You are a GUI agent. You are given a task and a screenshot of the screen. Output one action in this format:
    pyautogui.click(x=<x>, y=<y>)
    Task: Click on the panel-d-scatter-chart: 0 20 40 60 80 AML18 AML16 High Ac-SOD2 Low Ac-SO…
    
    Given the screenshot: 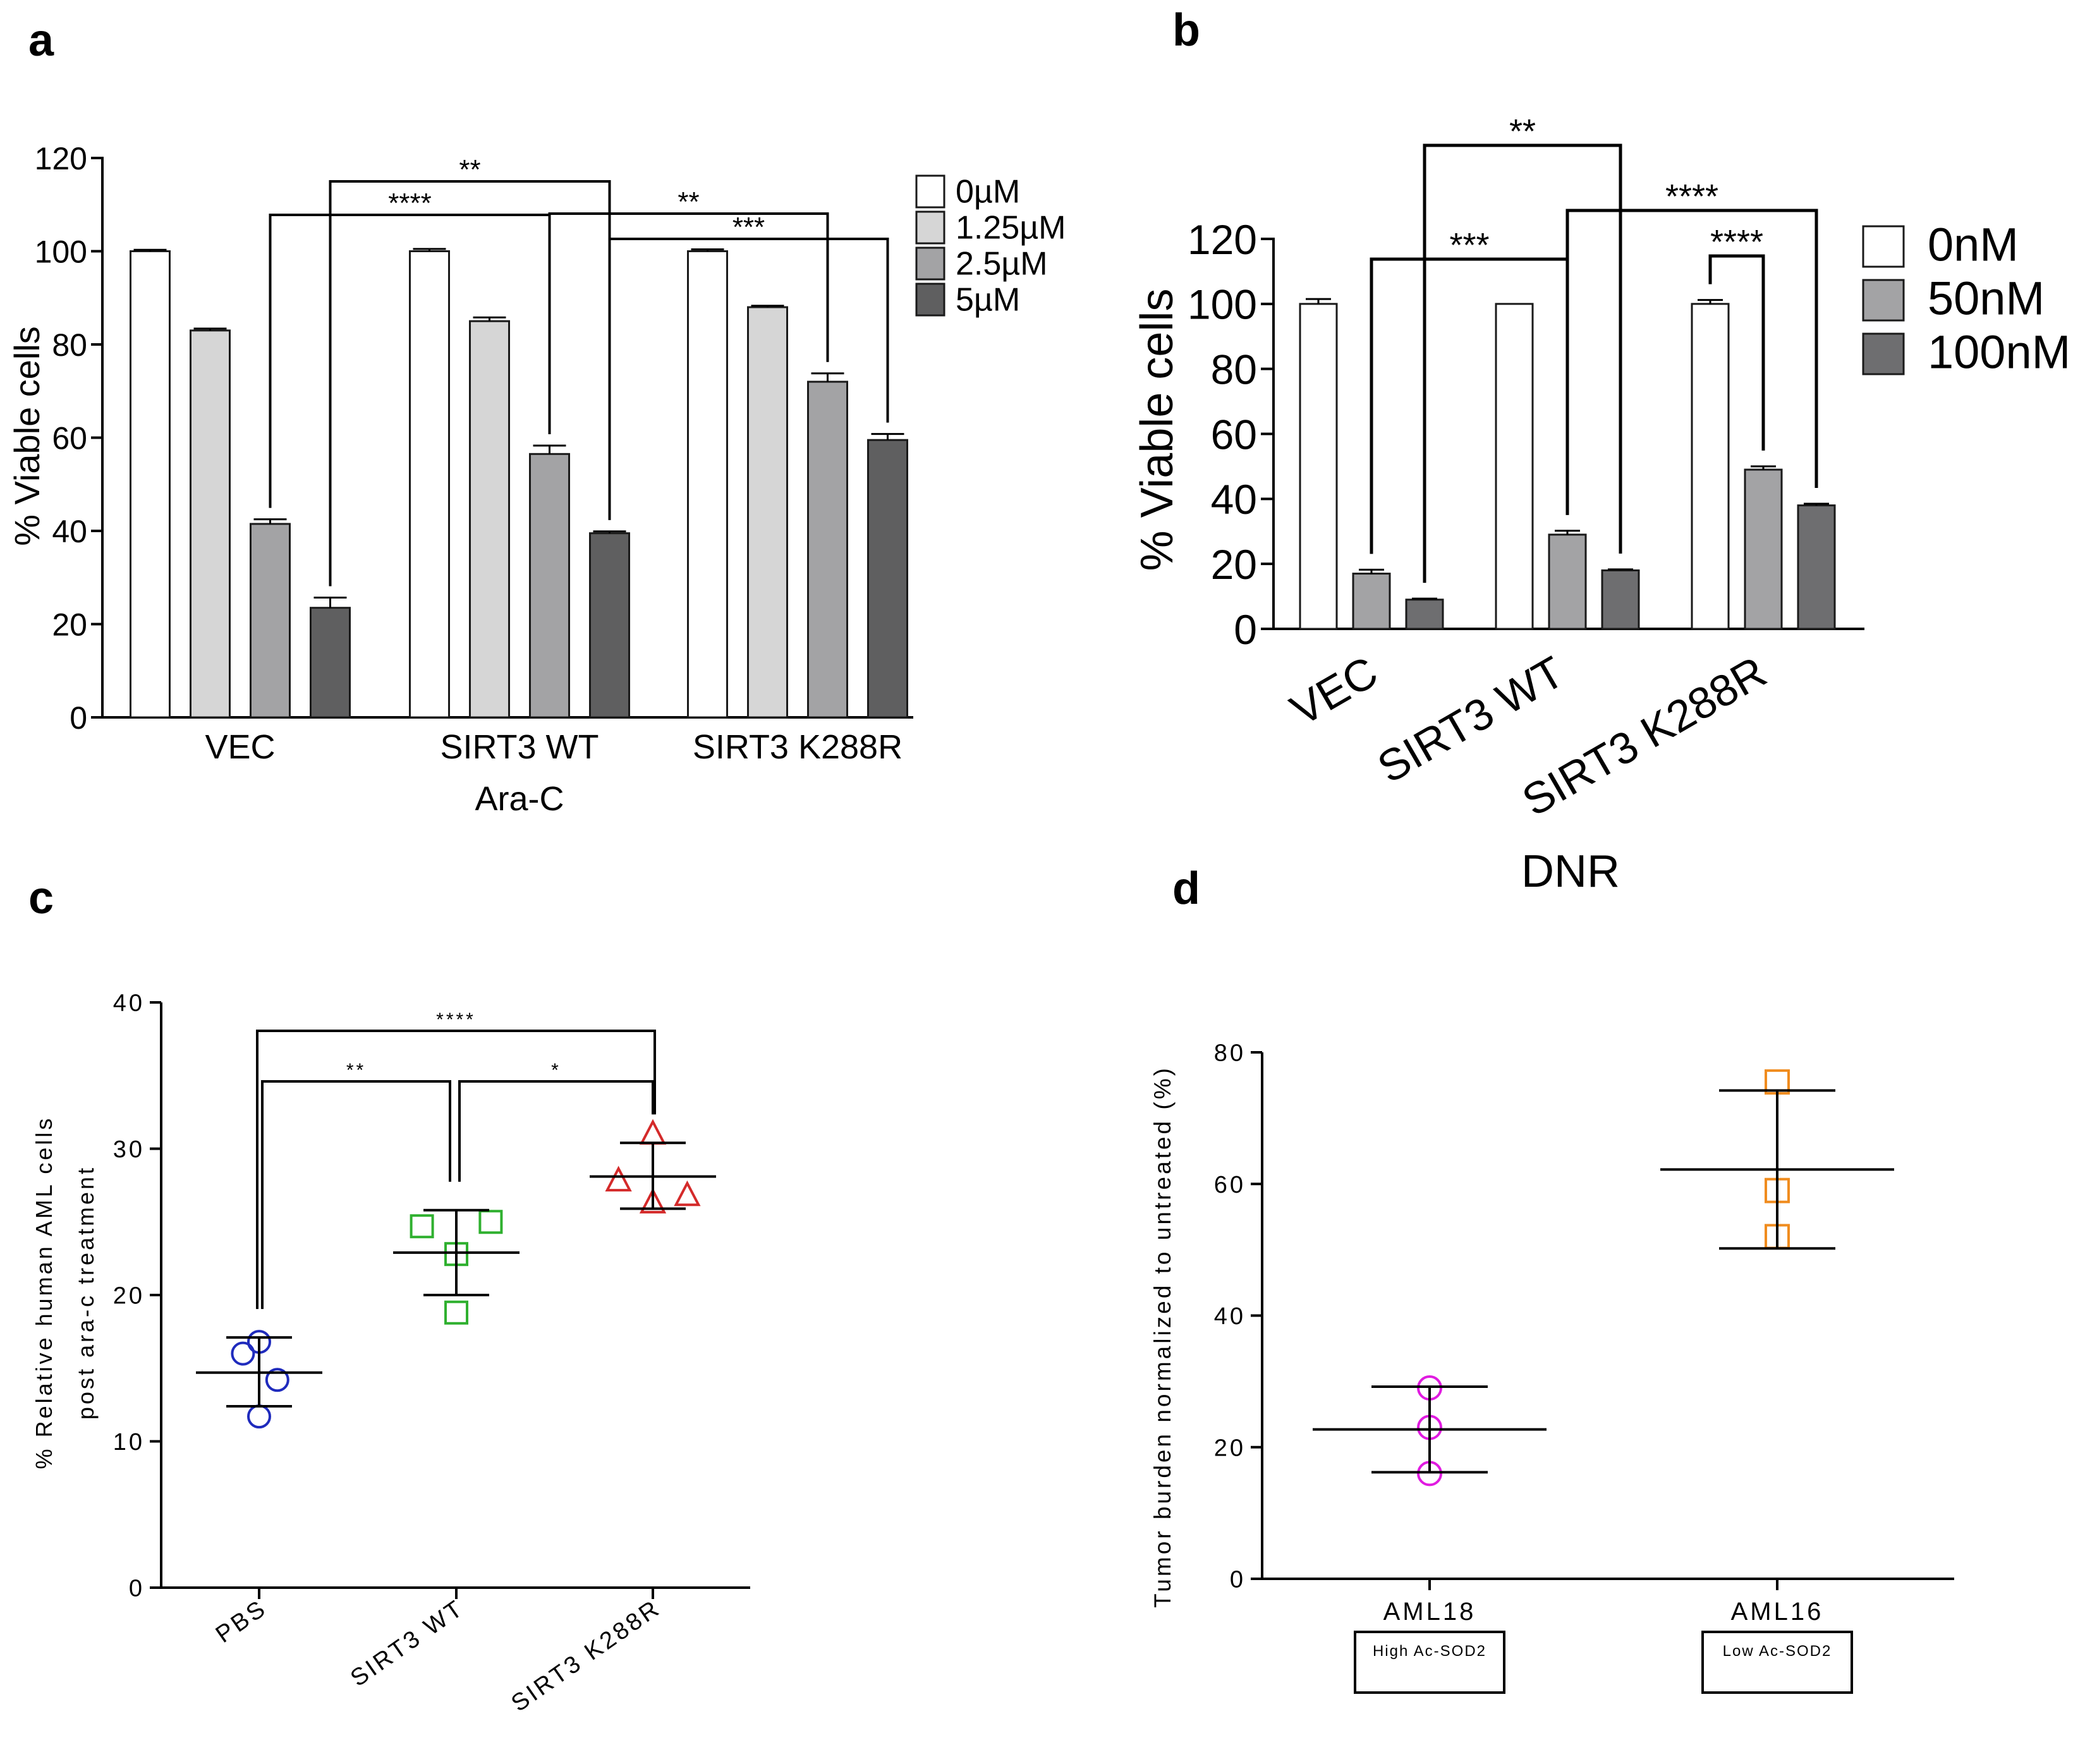 What is the action you would take?
    pyautogui.click(x=1552, y=1367)
    